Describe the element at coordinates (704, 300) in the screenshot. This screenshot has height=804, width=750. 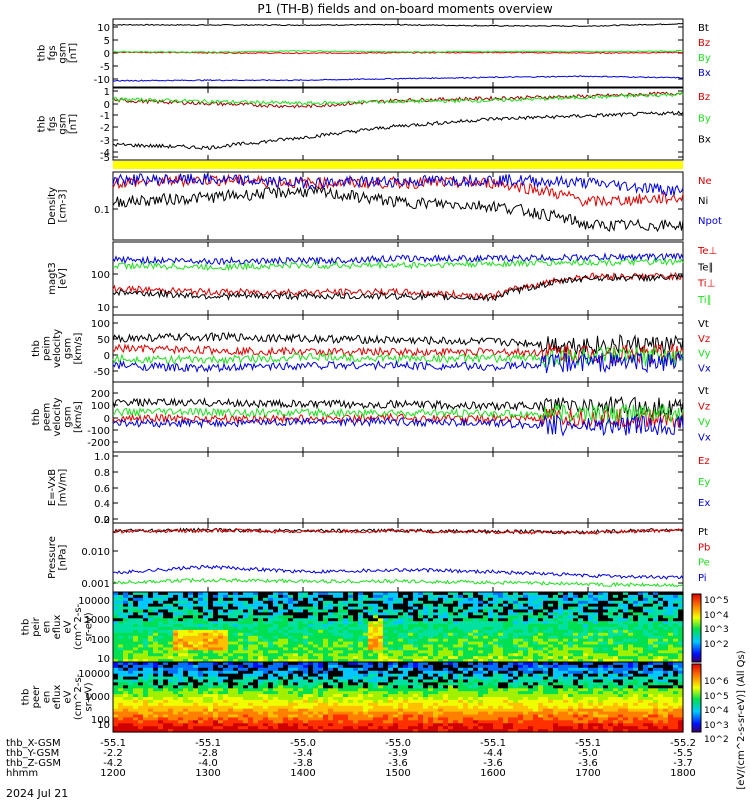
I see `legend-temp-3: Ti∥` at that location.